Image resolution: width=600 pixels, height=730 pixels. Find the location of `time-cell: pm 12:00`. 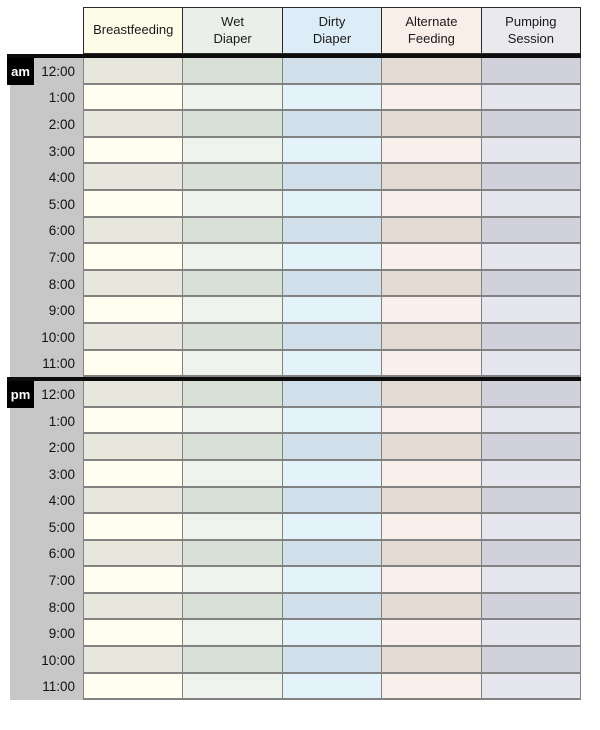

time-cell: pm 12:00 is located at coordinates (45, 394).